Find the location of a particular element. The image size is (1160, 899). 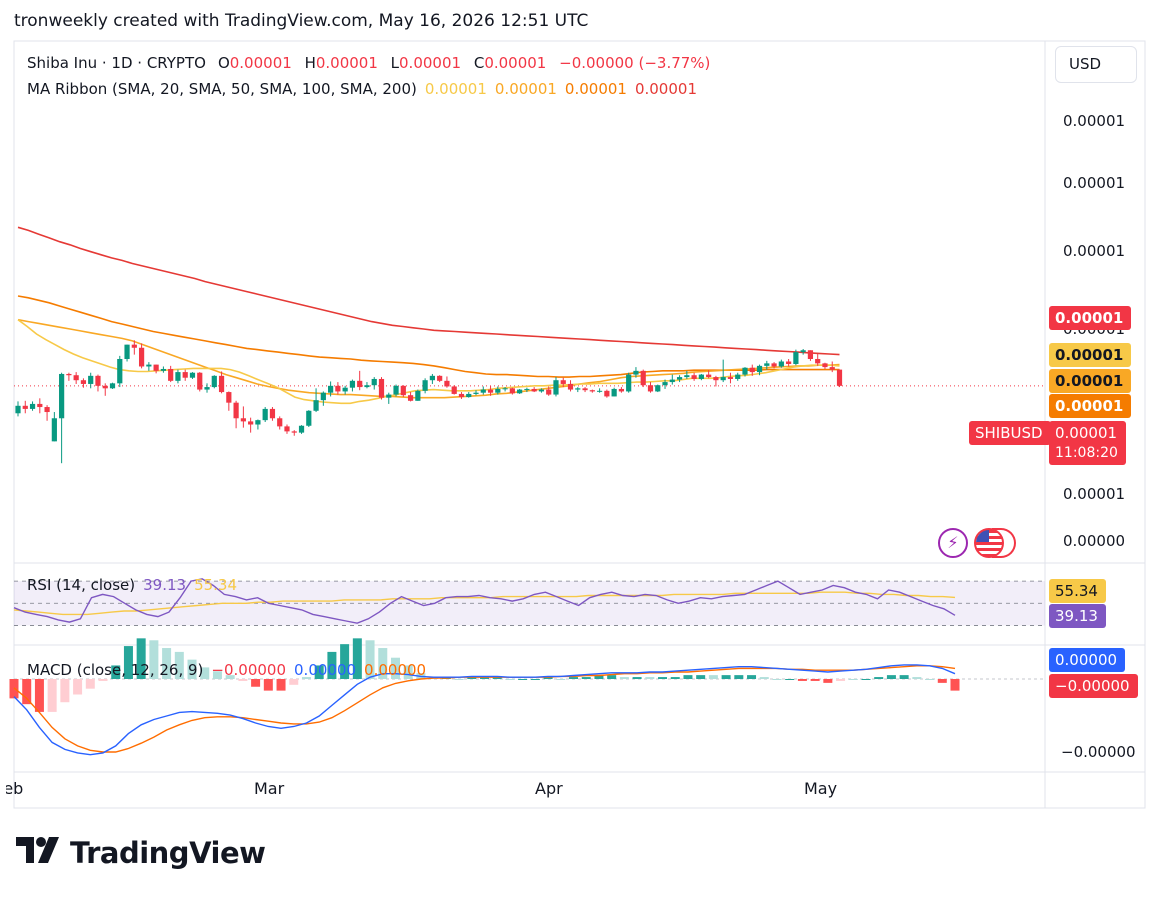

rsi-tag: 39.13 is located at coordinates (1077, 616).